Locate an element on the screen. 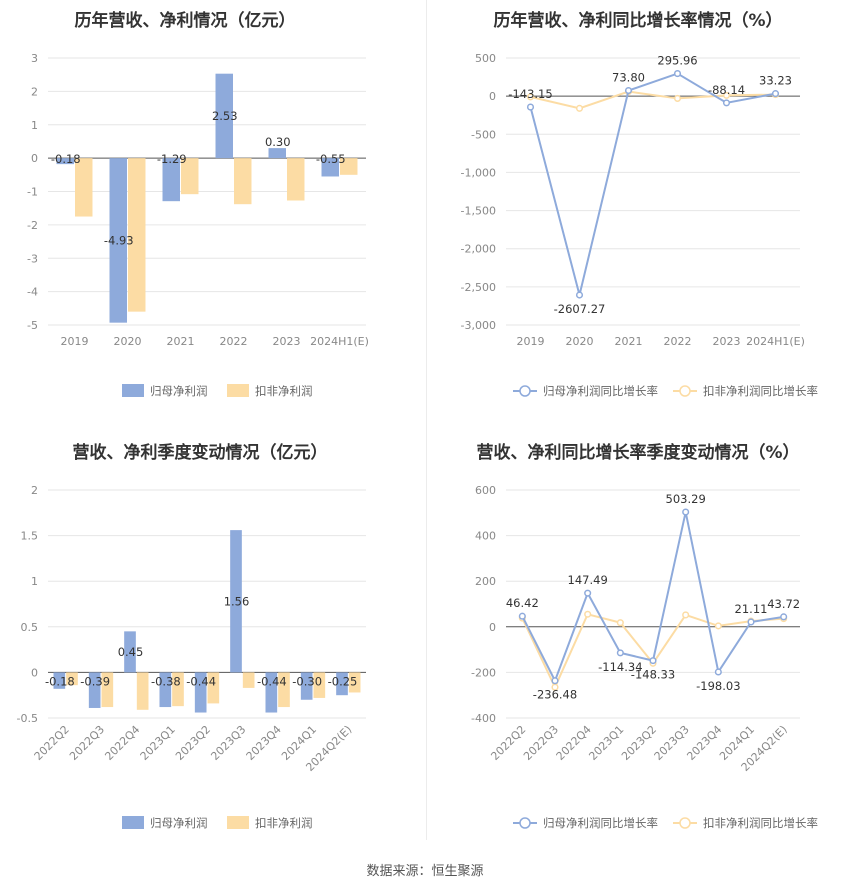  legend-marker-deducted-profit-growth is located at coordinates (685, 391).